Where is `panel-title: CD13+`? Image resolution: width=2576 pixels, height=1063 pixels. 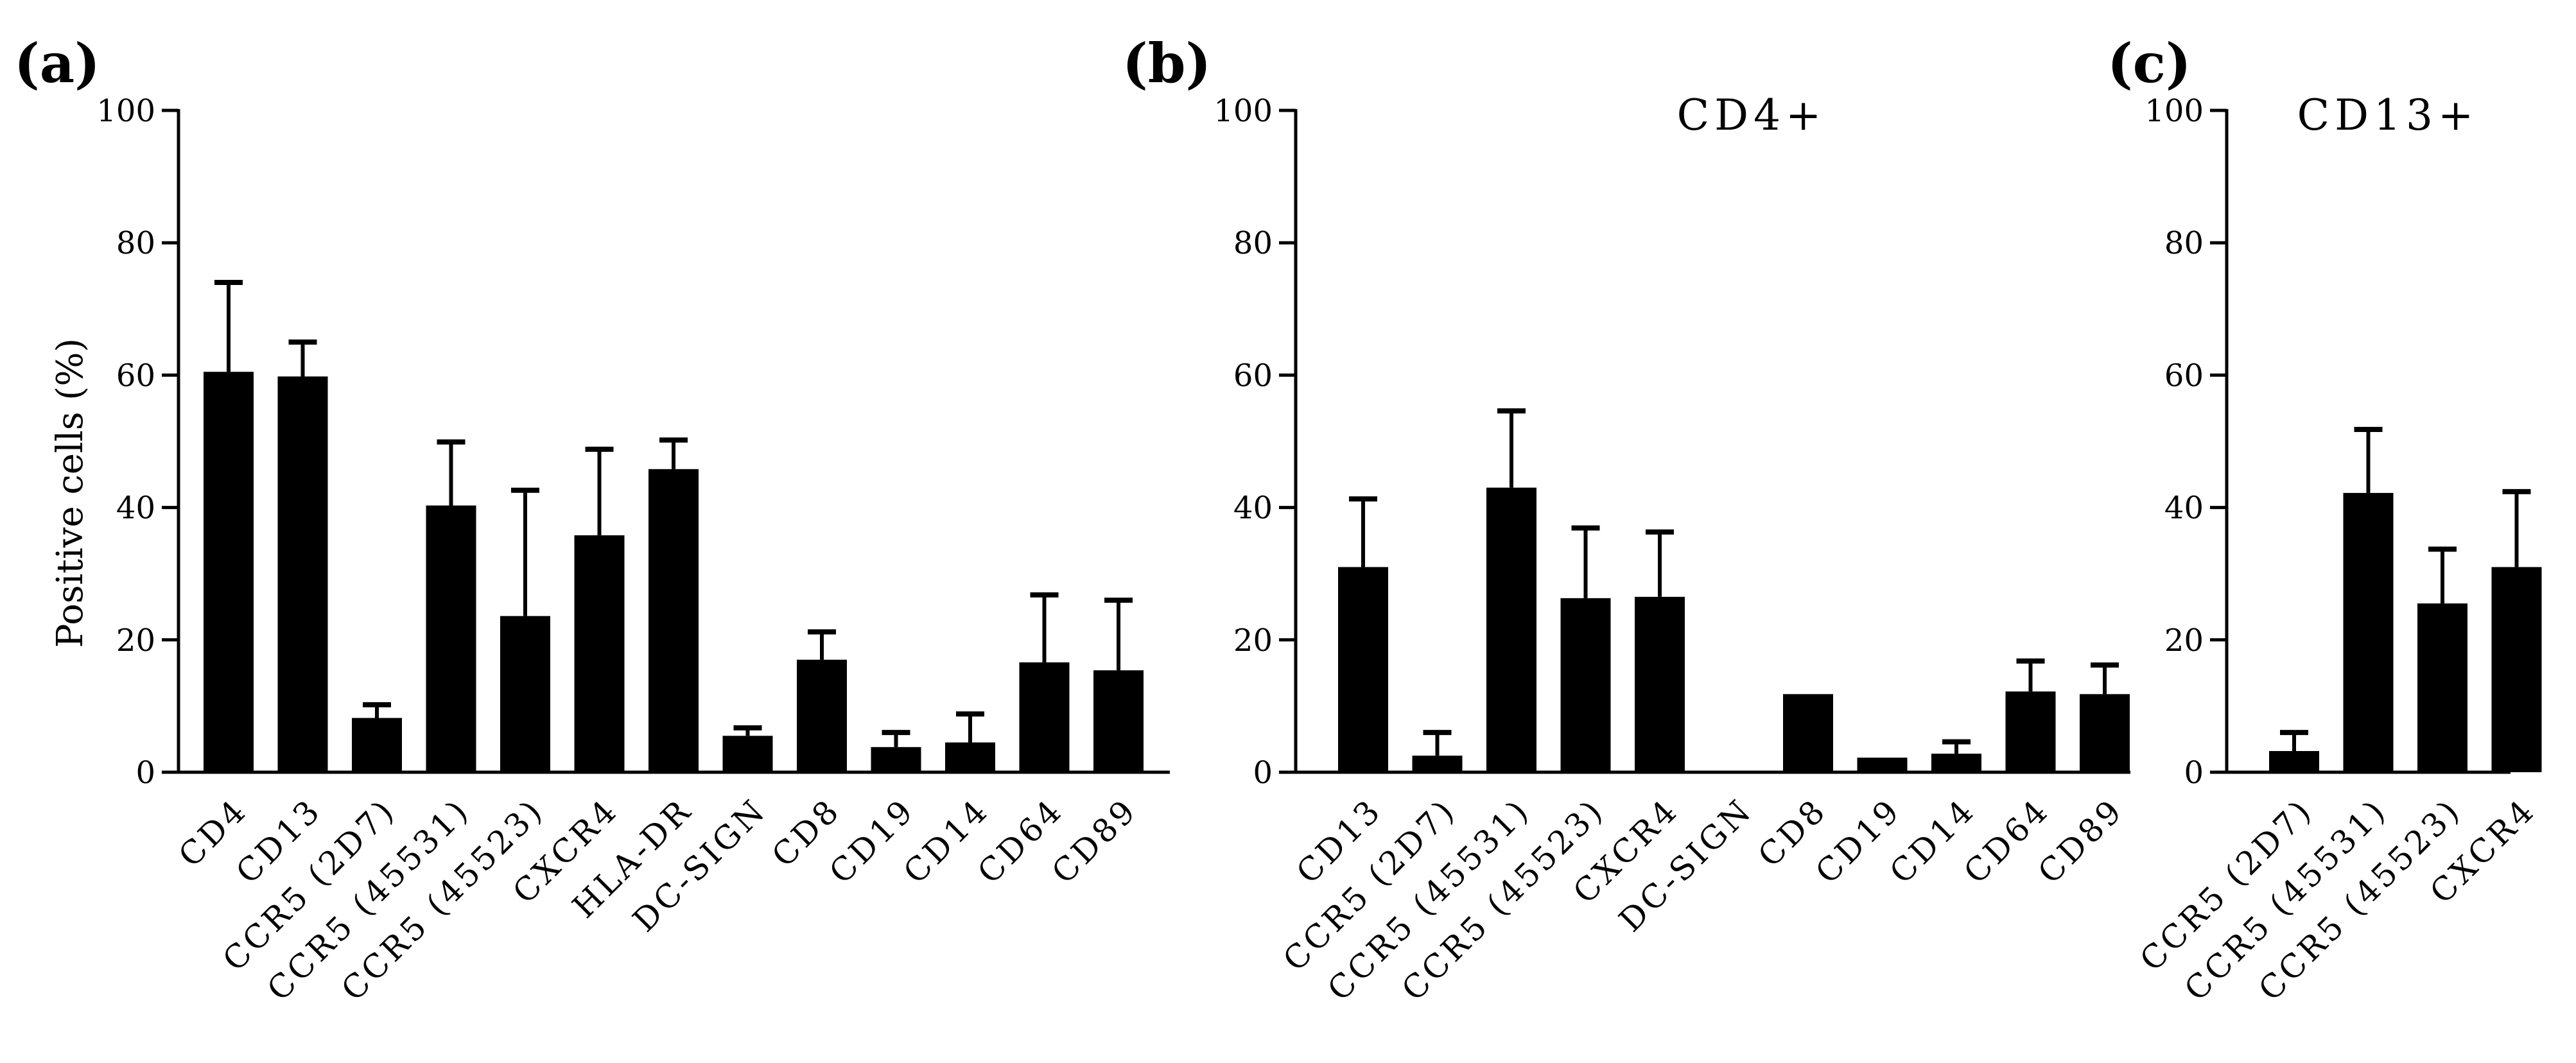
panel-title: CD13+ is located at coordinates (2388, 115).